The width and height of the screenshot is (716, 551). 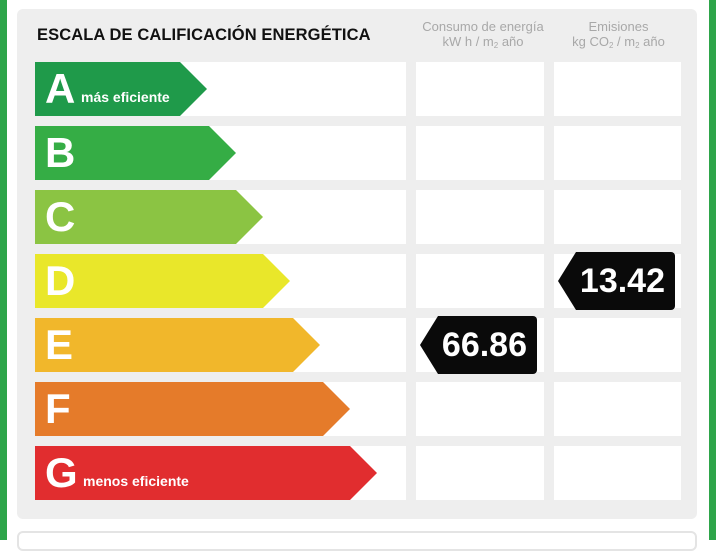 I want to click on emissions-cell-c, so click(x=617, y=217).